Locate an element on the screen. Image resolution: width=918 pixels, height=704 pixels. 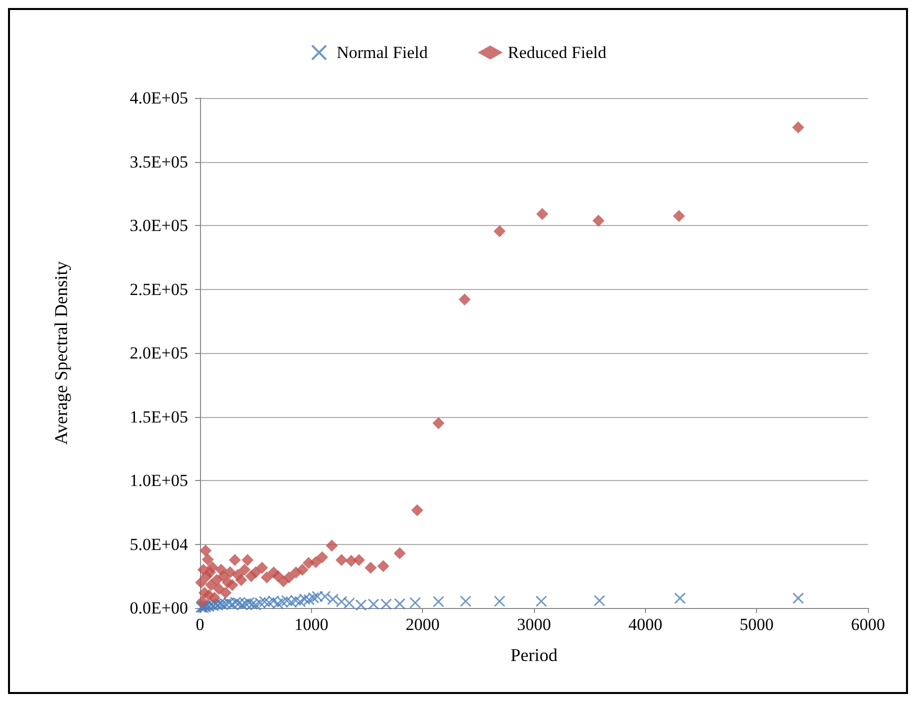
legend-label: Normal Field is located at coordinates (382, 52).